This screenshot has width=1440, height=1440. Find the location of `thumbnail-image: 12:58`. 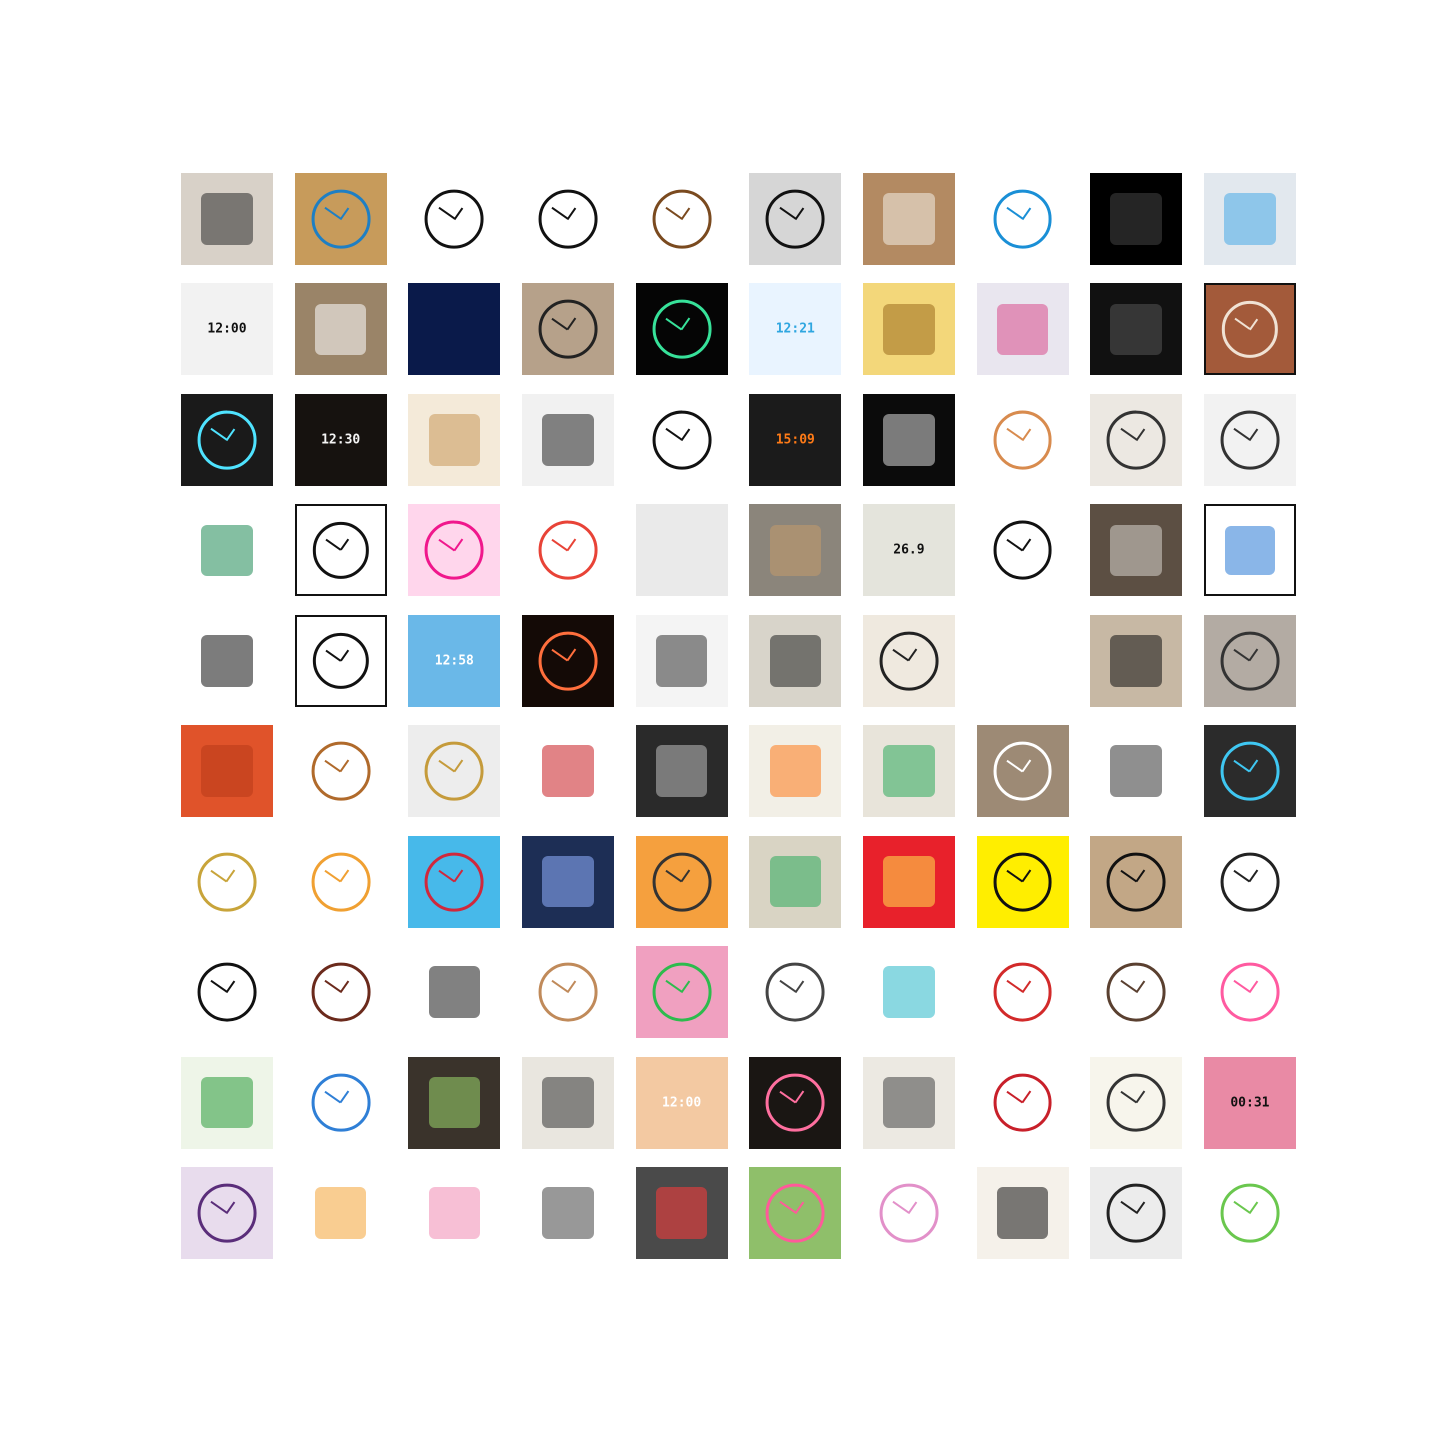

thumbnail-image: 12:58 is located at coordinates (454, 660).